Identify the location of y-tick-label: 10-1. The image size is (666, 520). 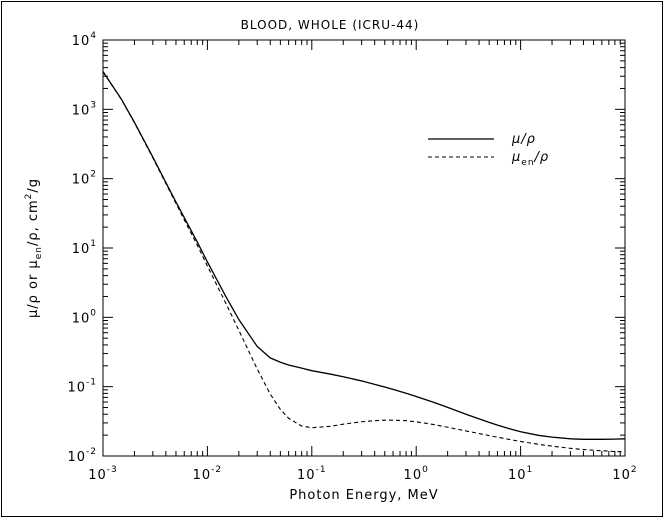
(82, 387).